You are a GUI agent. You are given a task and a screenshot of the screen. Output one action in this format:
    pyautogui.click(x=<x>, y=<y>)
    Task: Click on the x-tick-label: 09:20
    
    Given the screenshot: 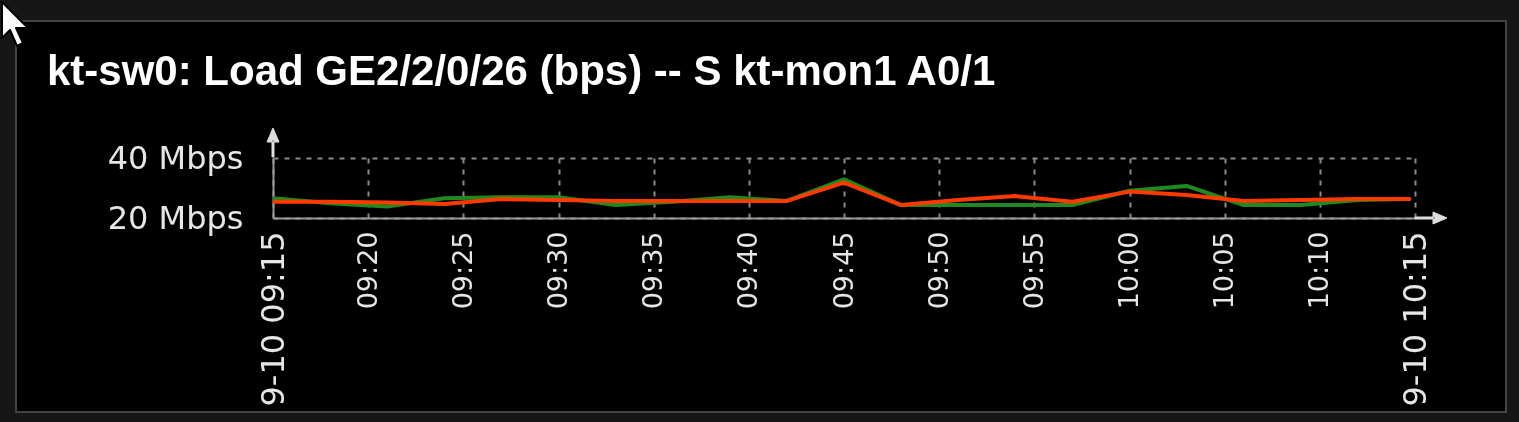 What is the action you would take?
    pyautogui.click(x=367, y=270)
    